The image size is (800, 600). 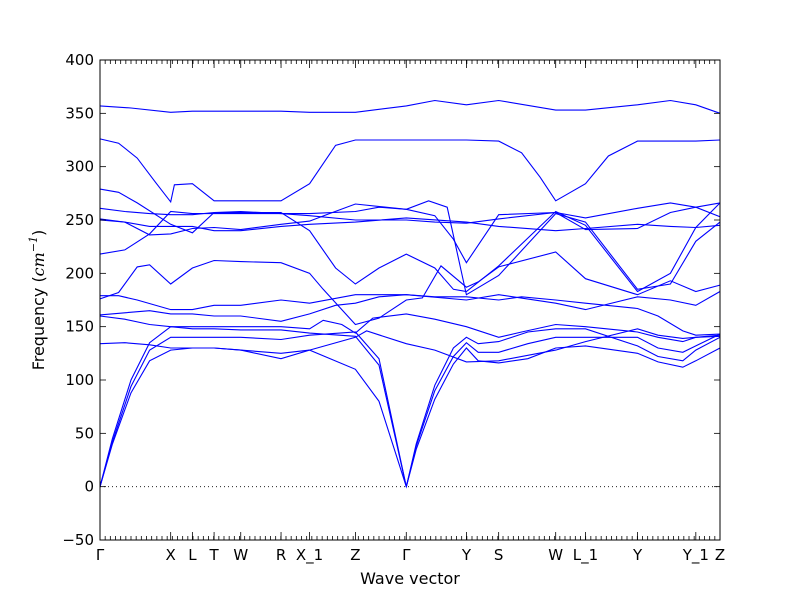 I want to click on x-tick-label: X, so click(x=171, y=555).